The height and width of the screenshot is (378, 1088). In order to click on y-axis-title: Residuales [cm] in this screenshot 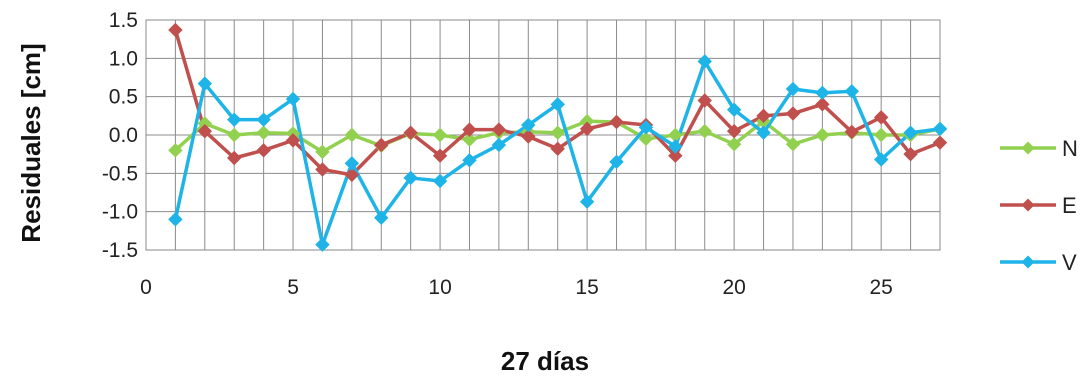, I will do `click(31, 142)`.